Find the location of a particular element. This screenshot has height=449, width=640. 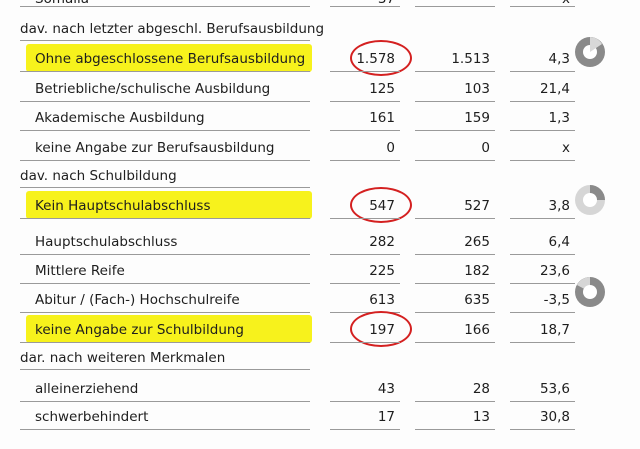

cell-value: 1,3 is located at coordinates (559, 118).